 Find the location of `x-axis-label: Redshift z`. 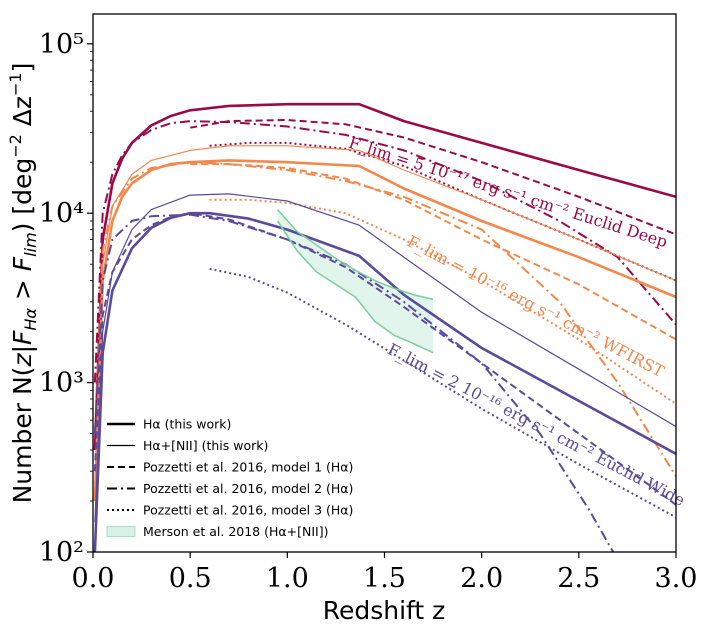

x-axis-label: Redshift z is located at coordinates (384, 610).